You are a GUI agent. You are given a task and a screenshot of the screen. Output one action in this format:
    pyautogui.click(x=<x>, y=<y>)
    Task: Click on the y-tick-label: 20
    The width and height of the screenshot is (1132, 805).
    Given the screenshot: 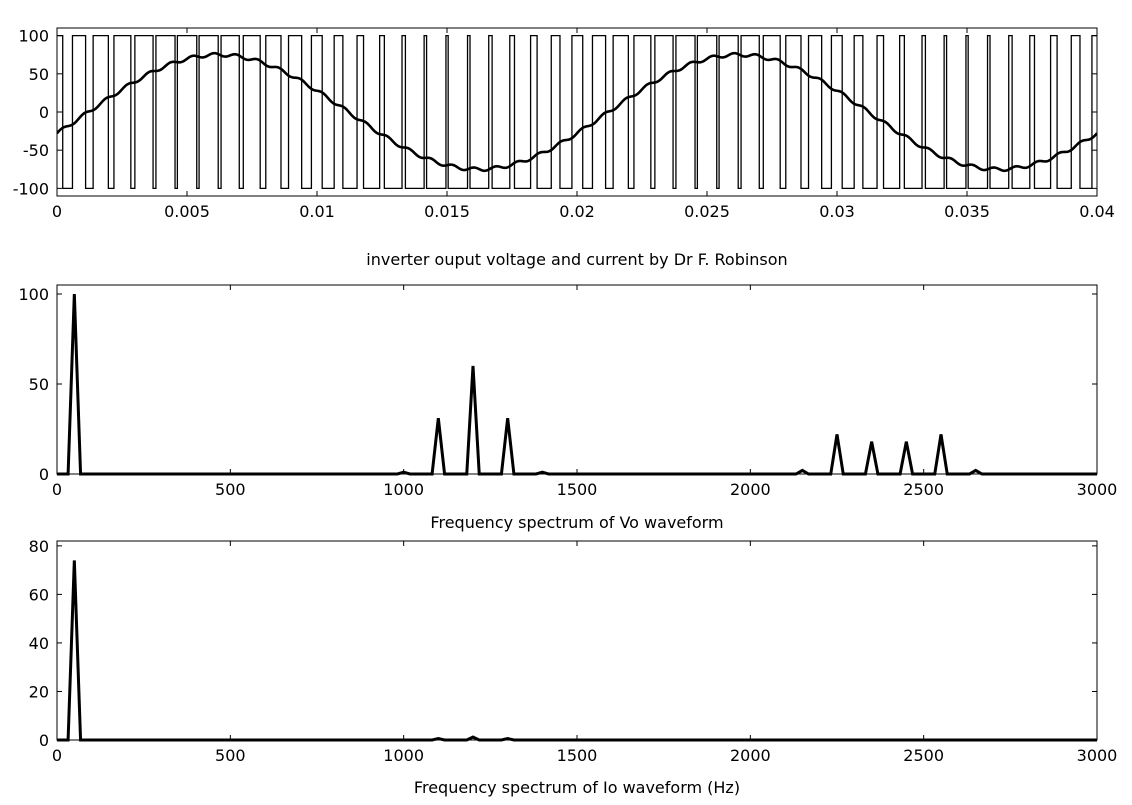 What is the action you would take?
    pyautogui.click(x=39, y=691)
    